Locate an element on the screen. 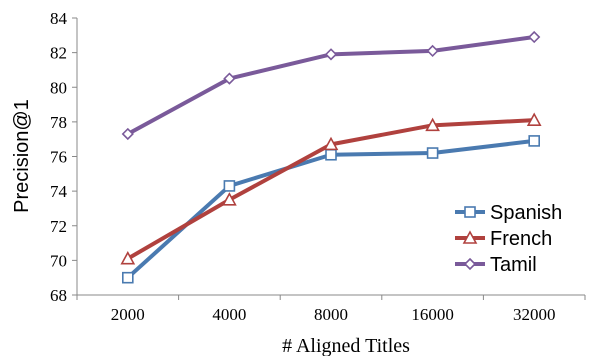 The image size is (597, 356). x-axis-title: # Aligned Titles is located at coordinates (346, 345).